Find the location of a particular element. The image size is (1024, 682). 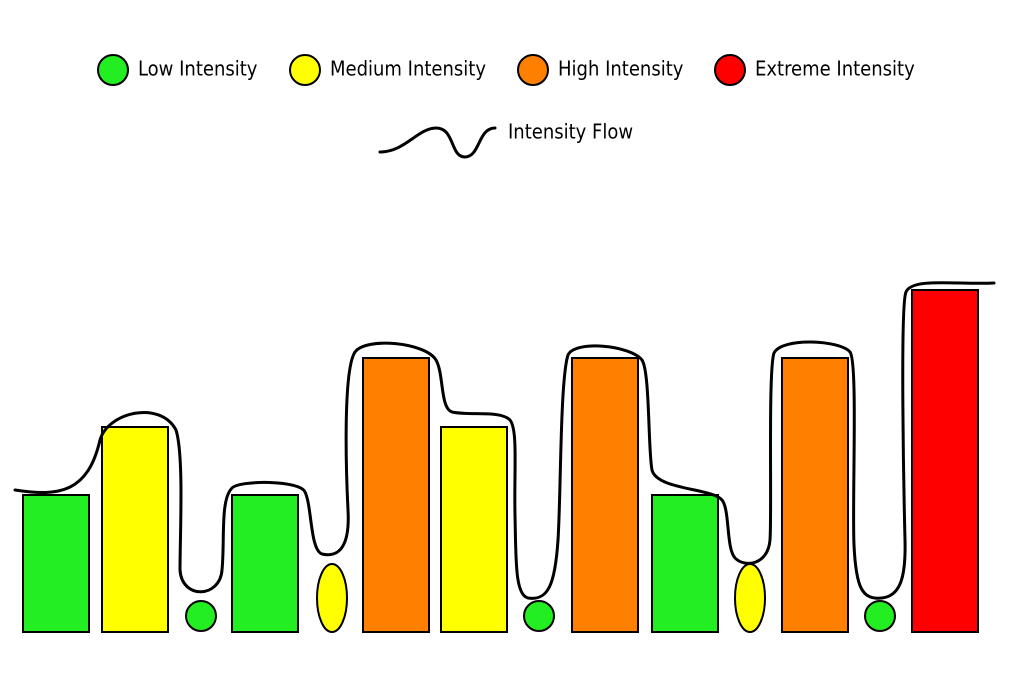

legend-item-low: Low Intensity is located at coordinates (177, 70).